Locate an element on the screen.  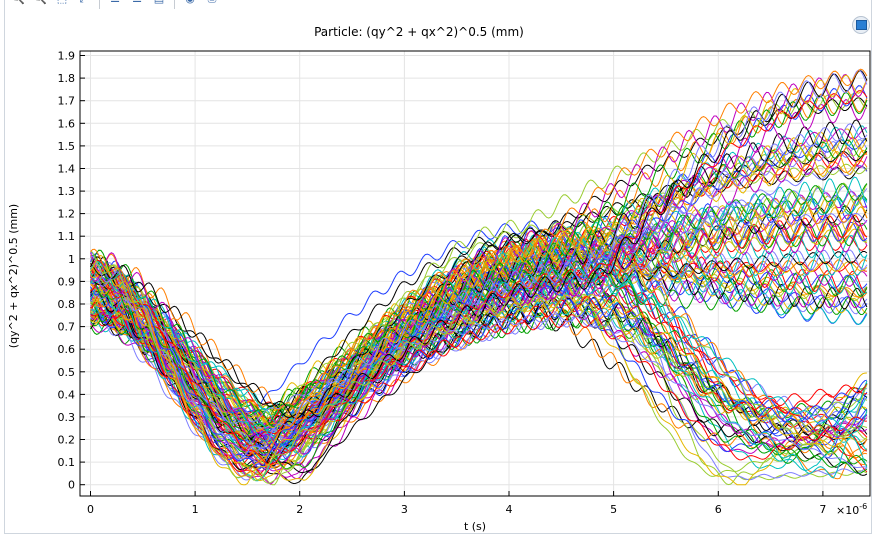
x-axis-label: t (s) is located at coordinates (475, 526).